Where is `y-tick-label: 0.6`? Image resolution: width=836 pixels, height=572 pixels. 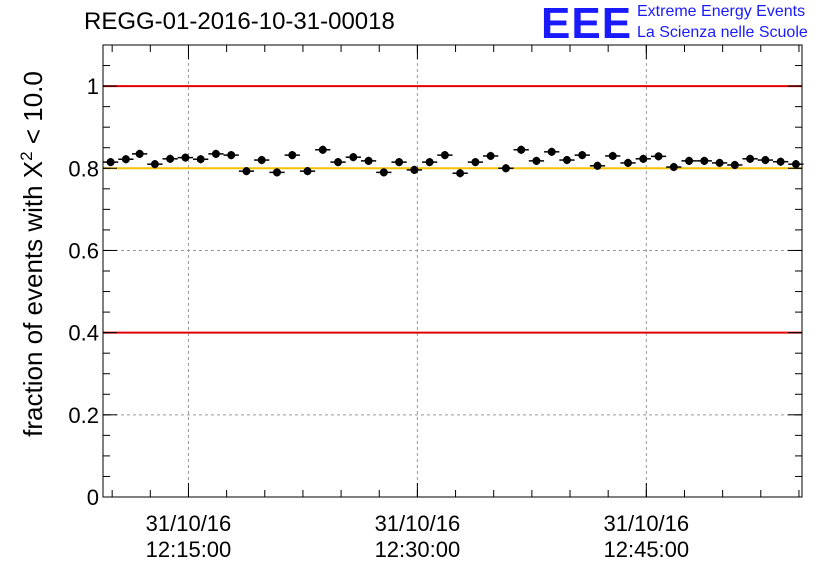
y-tick-label: 0.6 is located at coordinates (83, 250).